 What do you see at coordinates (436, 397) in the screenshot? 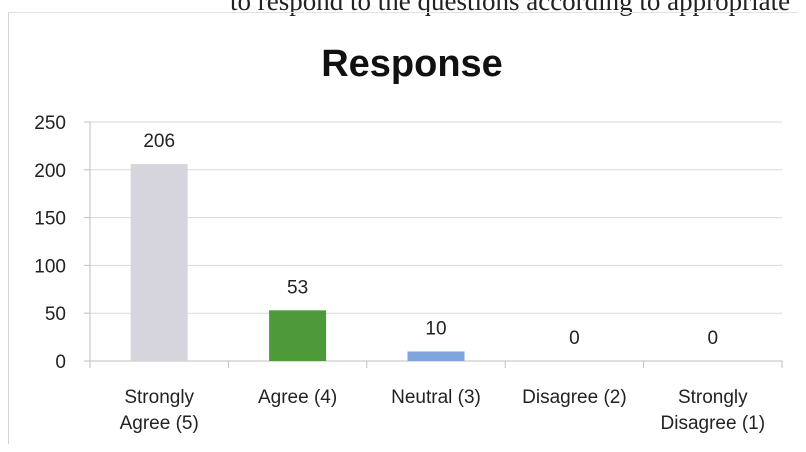
I see `x-category-label-2-0: Neutral (3)` at bounding box center [436, 397].